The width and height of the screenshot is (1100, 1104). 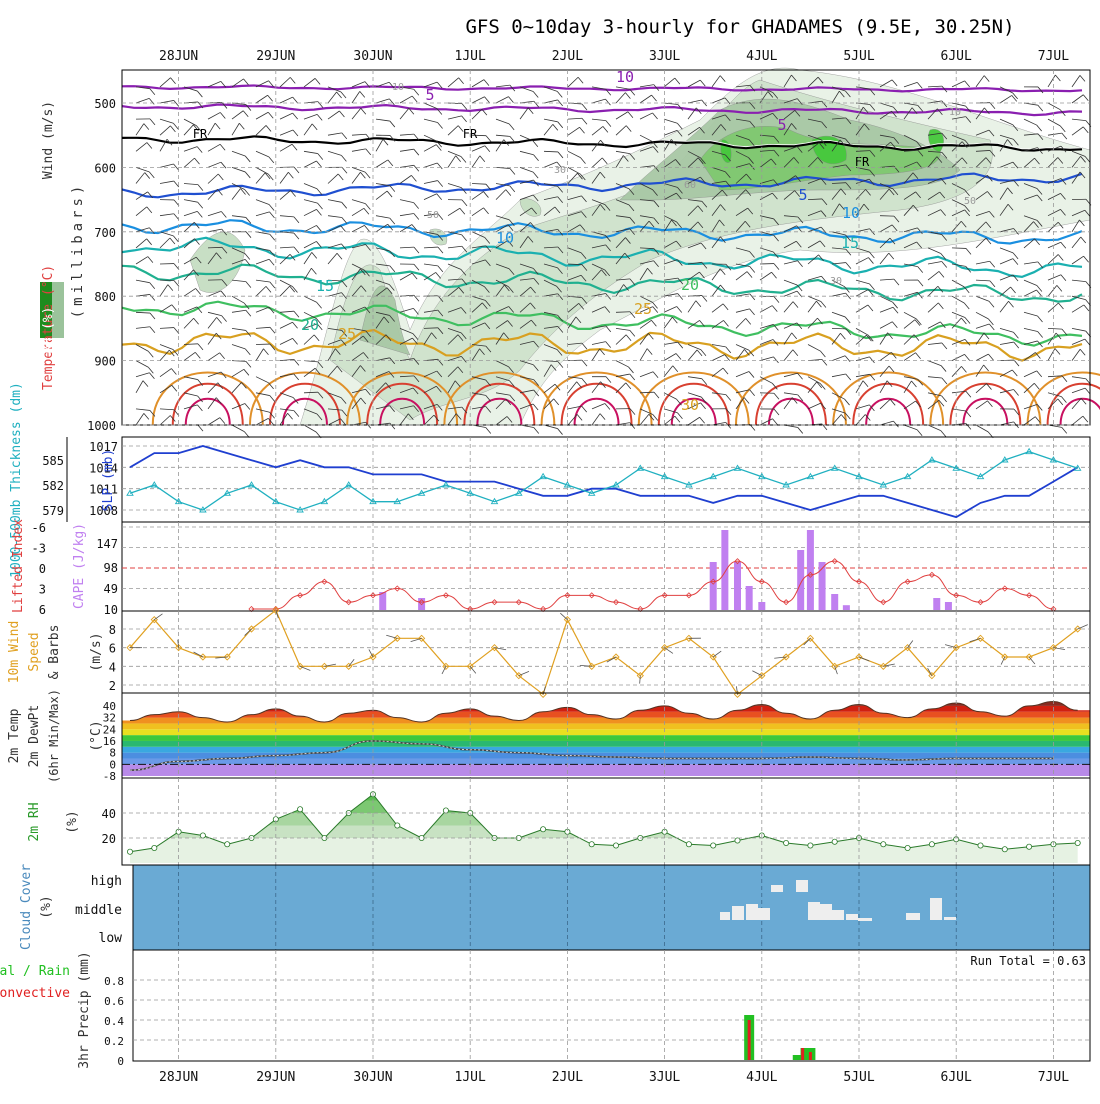 What do you see at coordinates (846, 607) in the screenshot?
I see `cape-bar` at bounding box center [846, 607].